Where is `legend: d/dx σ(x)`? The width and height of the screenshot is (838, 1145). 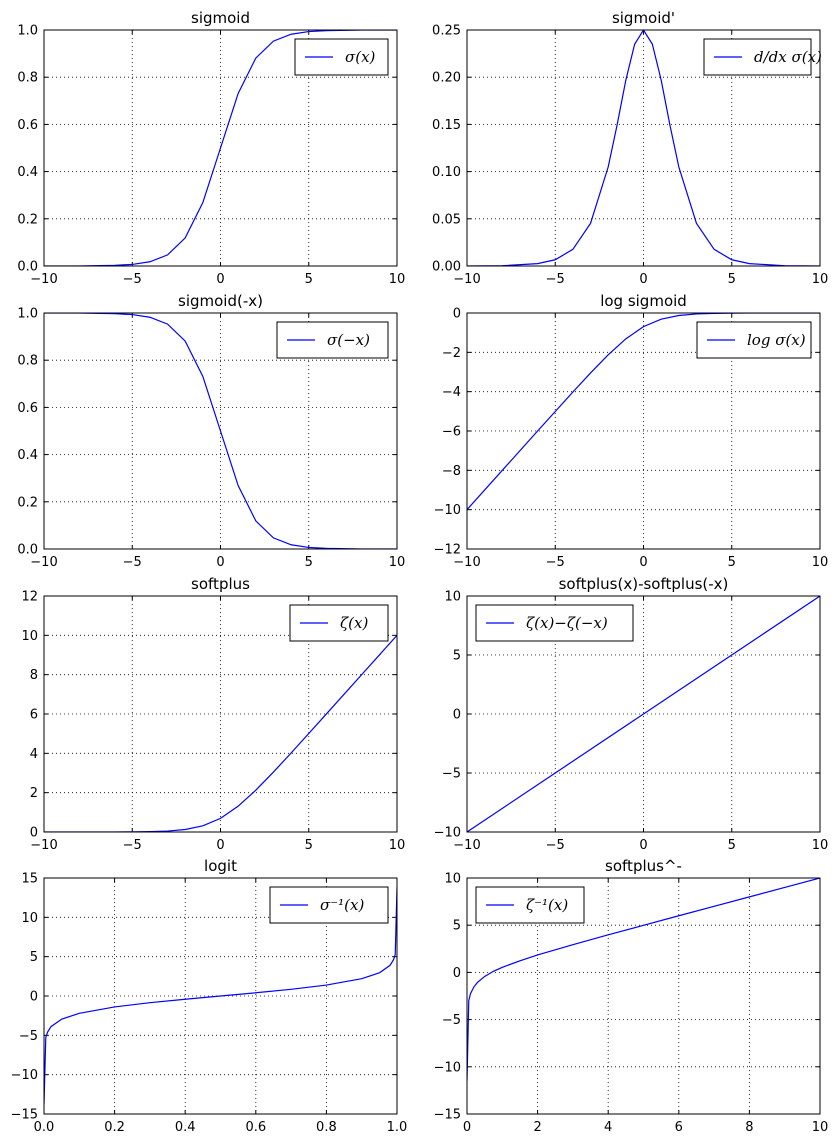
legend: d/dx σ(x) is located at coordinates (762, 57).